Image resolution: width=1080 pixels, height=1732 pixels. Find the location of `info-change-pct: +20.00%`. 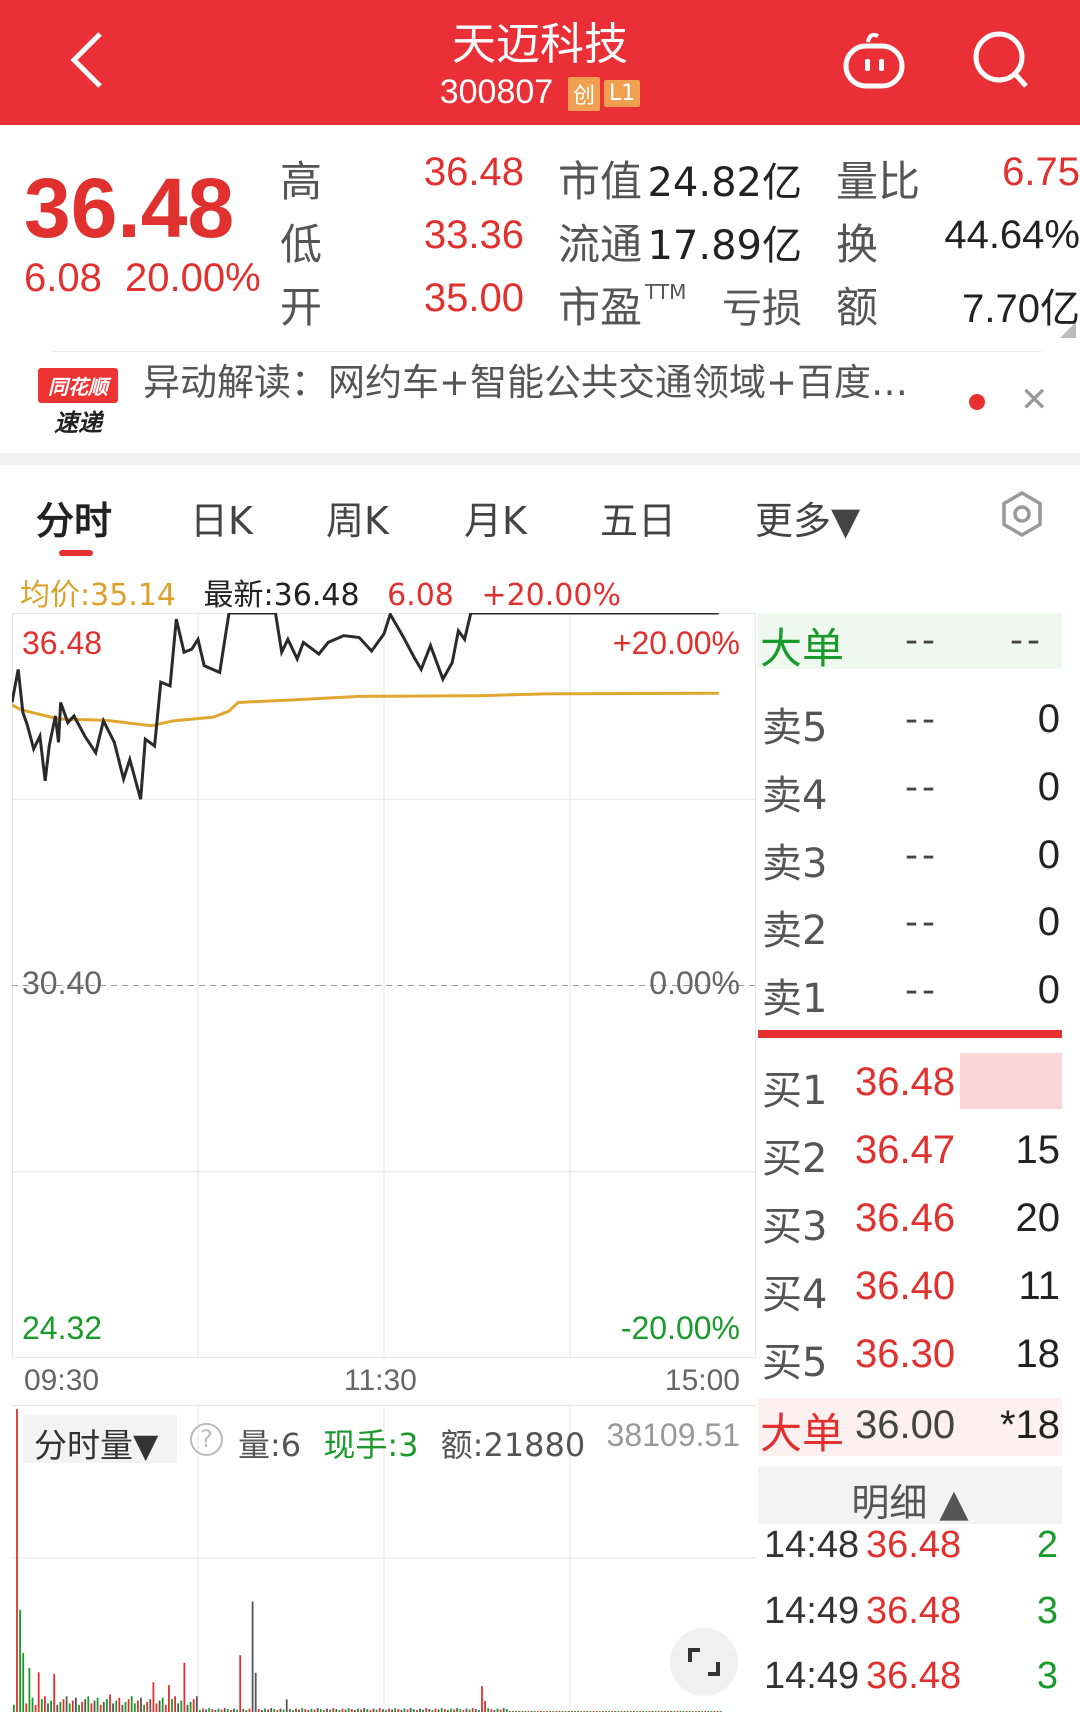

info-change-pct: +20.00% is located at coordinates (551, 595).